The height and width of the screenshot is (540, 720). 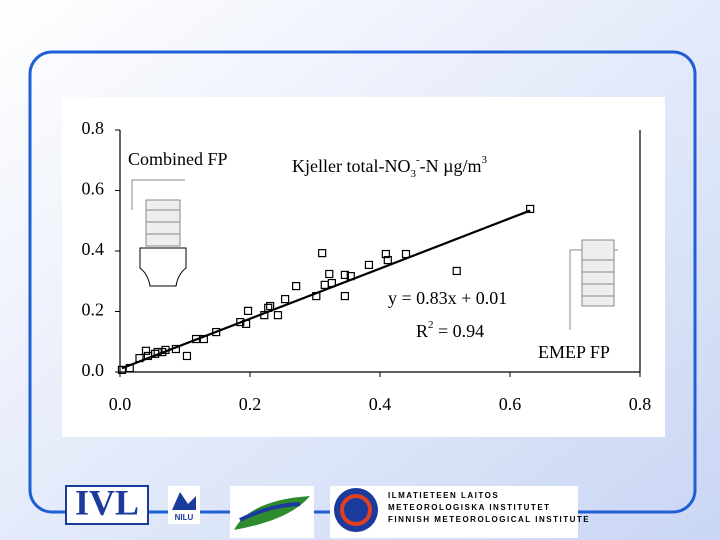 What do you see at coordinates (93, 370) in the screenshot?
I see `y-tick-label: 0.0` at bounding box center [93, 370].